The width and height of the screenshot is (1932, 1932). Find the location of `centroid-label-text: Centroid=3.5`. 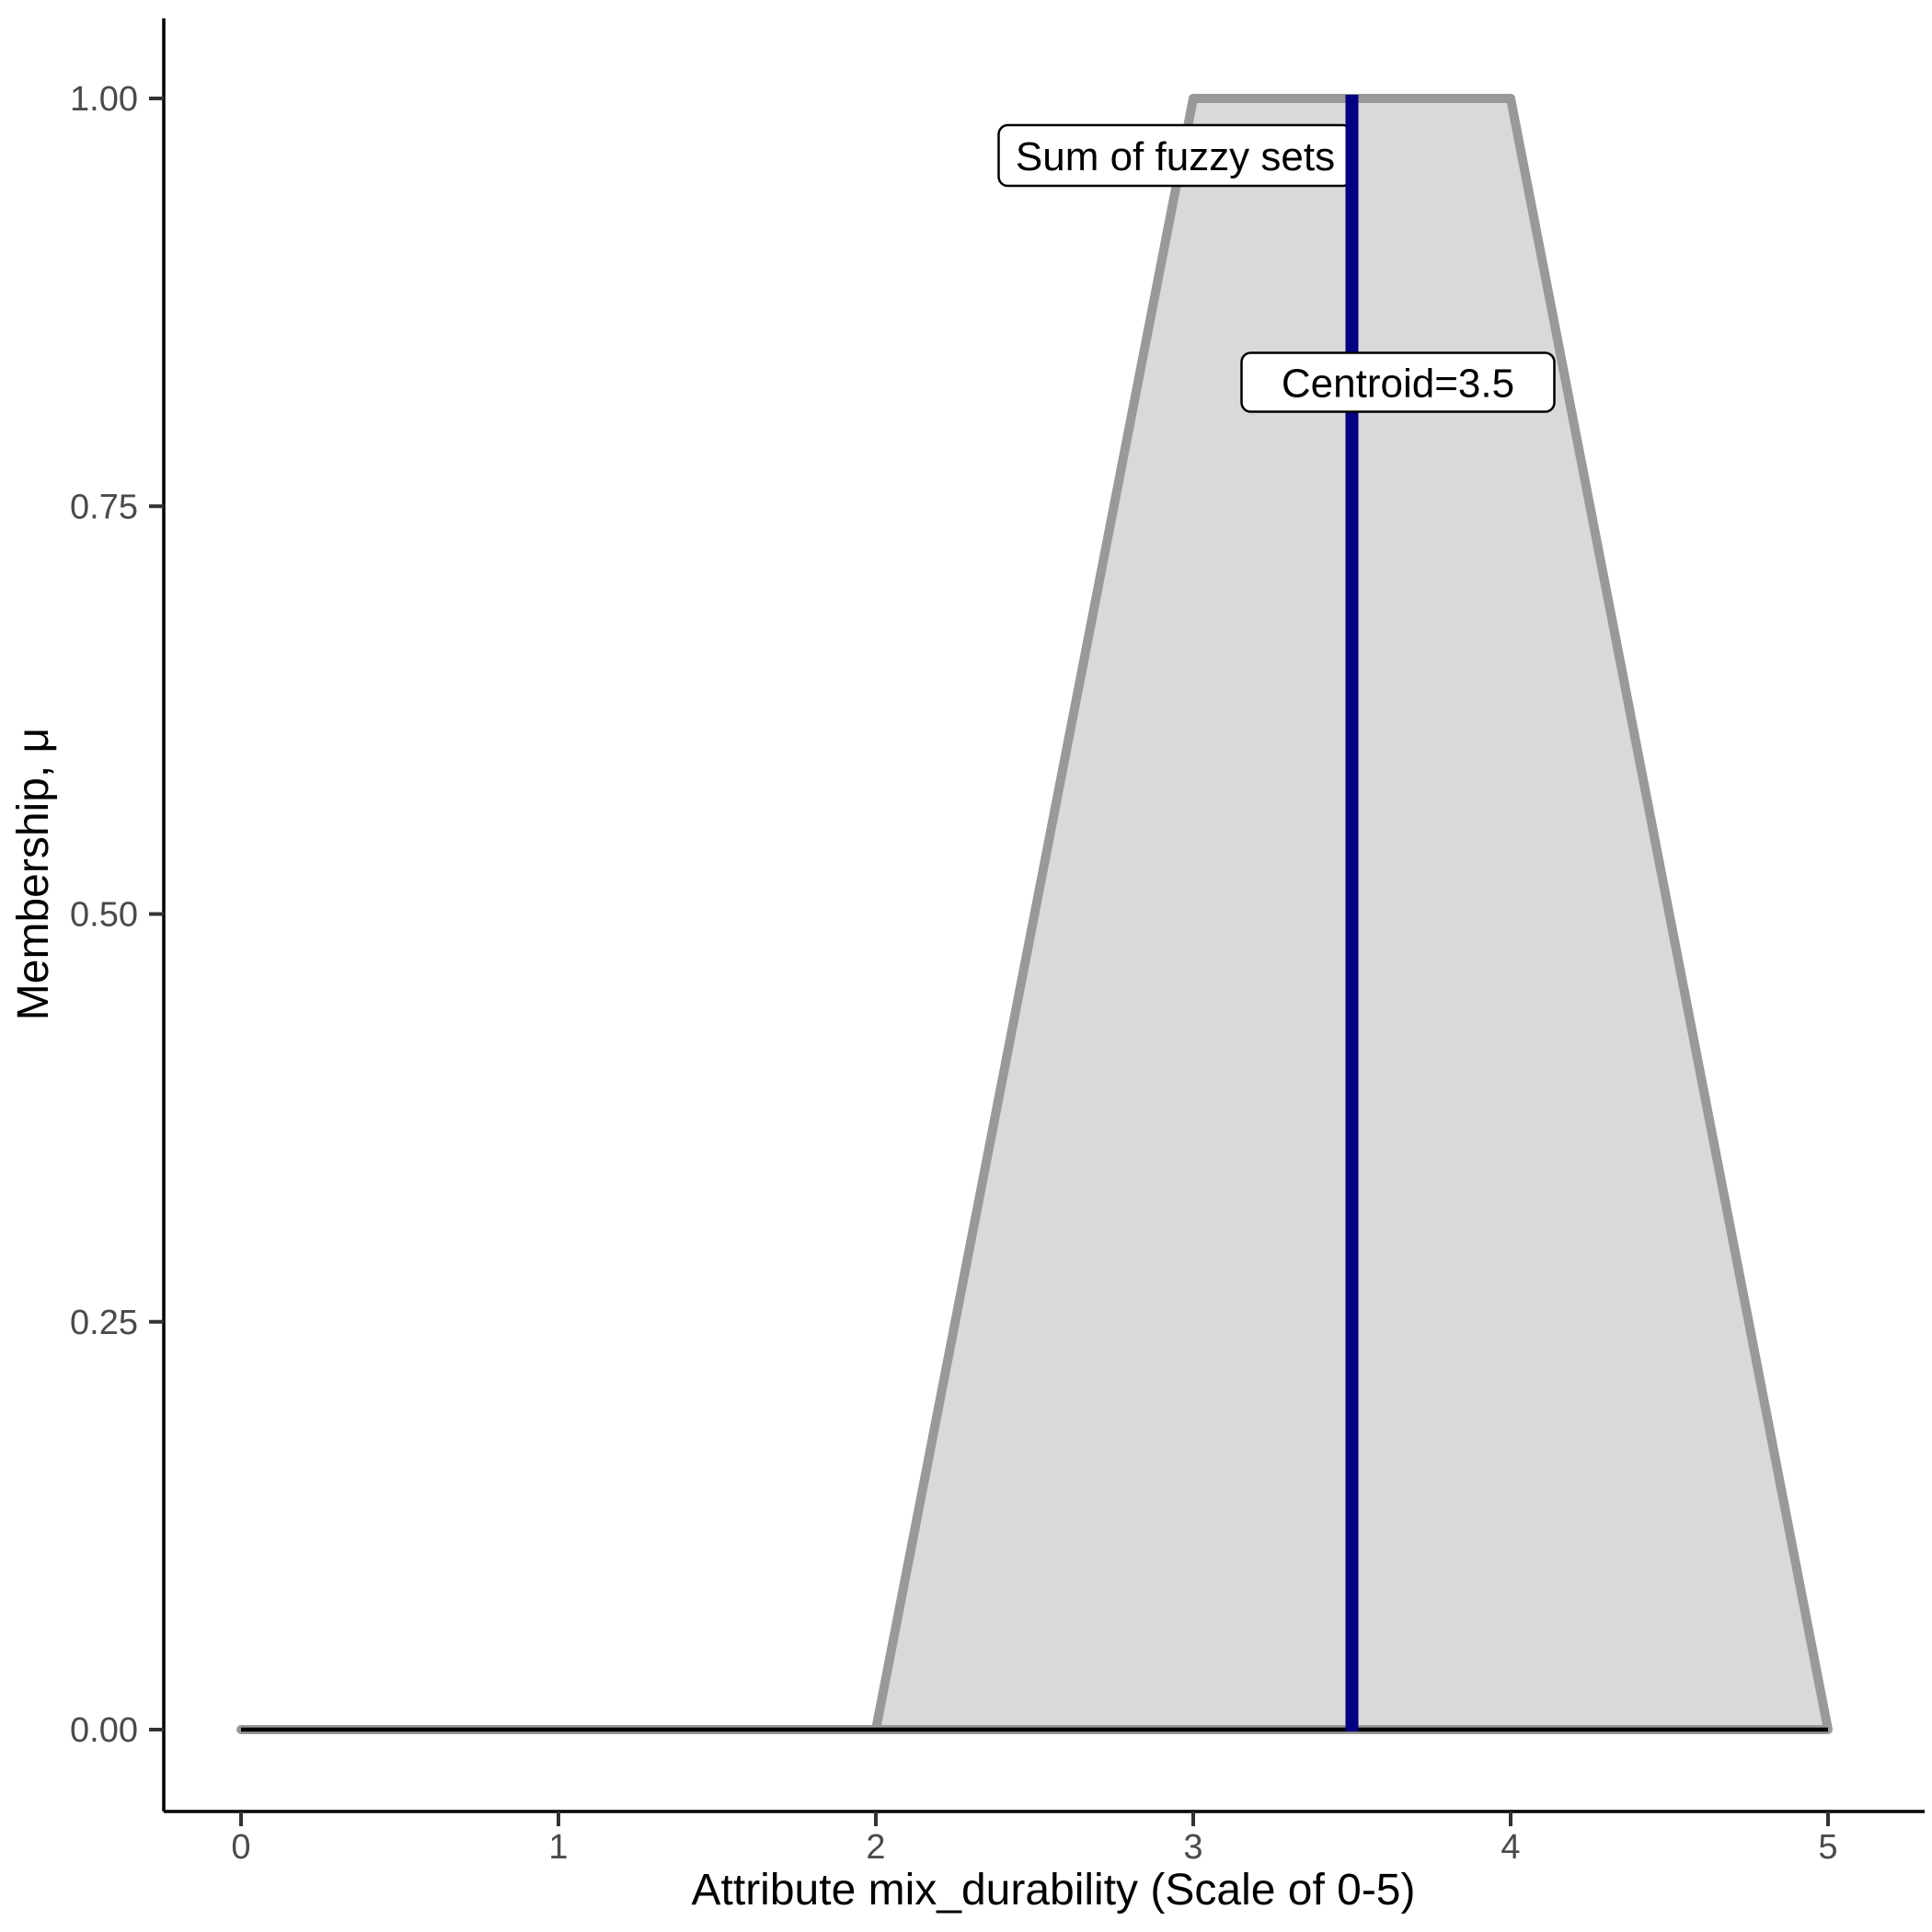

centroid-label-text: Centroid=3.5 is located at coordinates (1398, 384).